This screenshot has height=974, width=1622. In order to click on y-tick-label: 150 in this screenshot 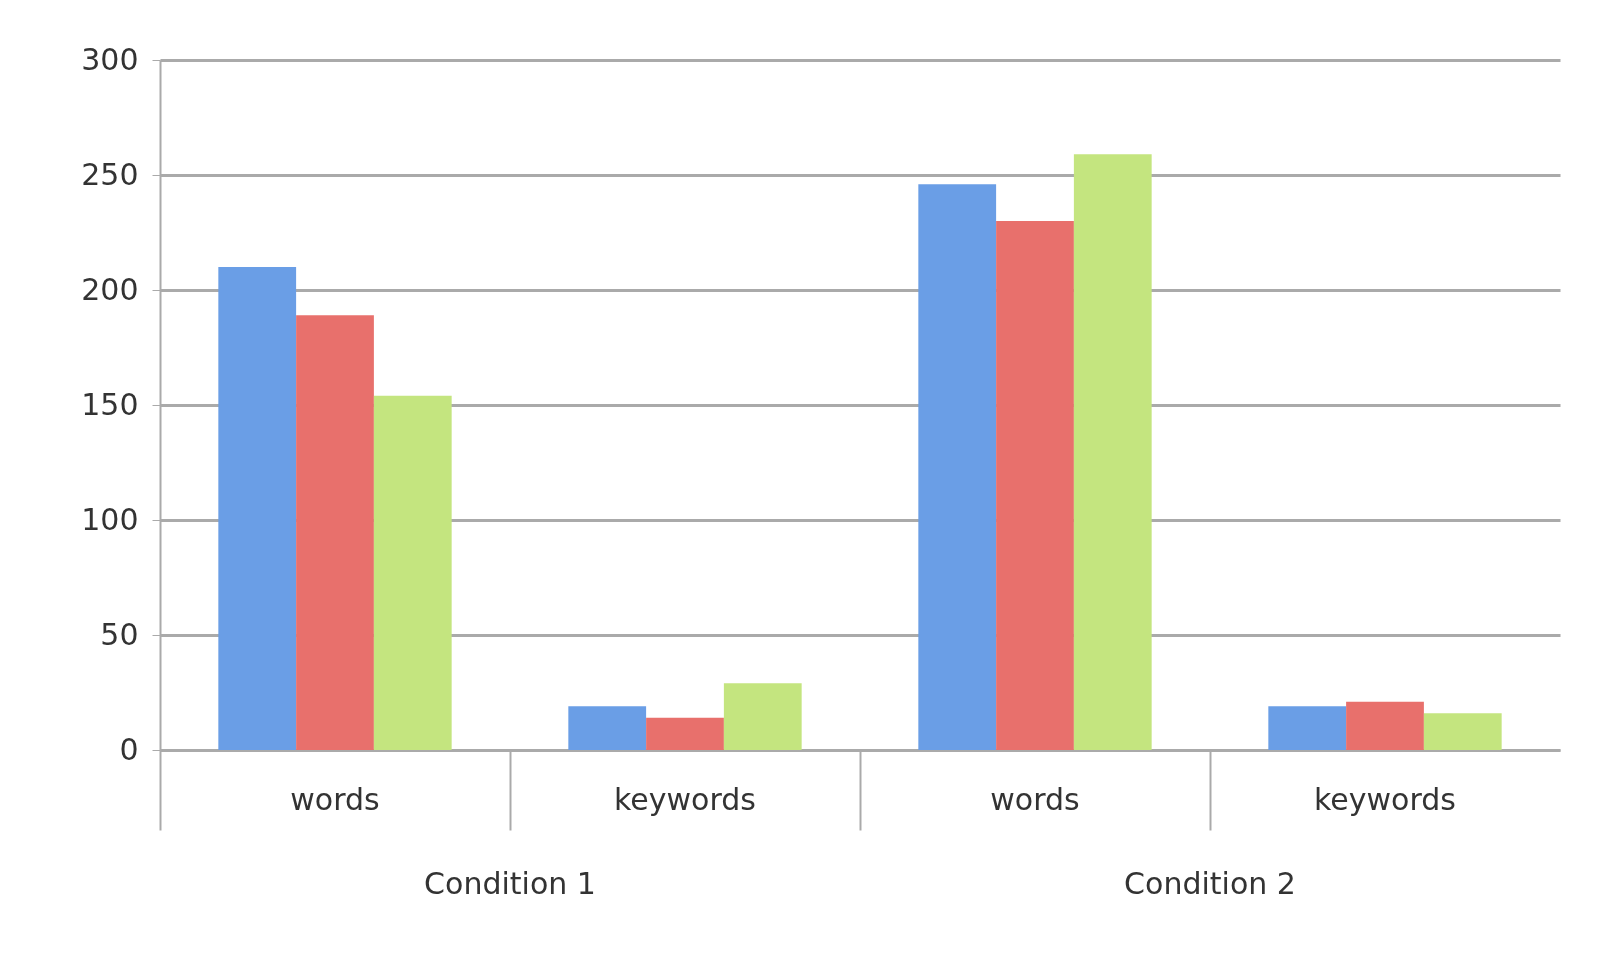, I will do `click(110, 404)`.